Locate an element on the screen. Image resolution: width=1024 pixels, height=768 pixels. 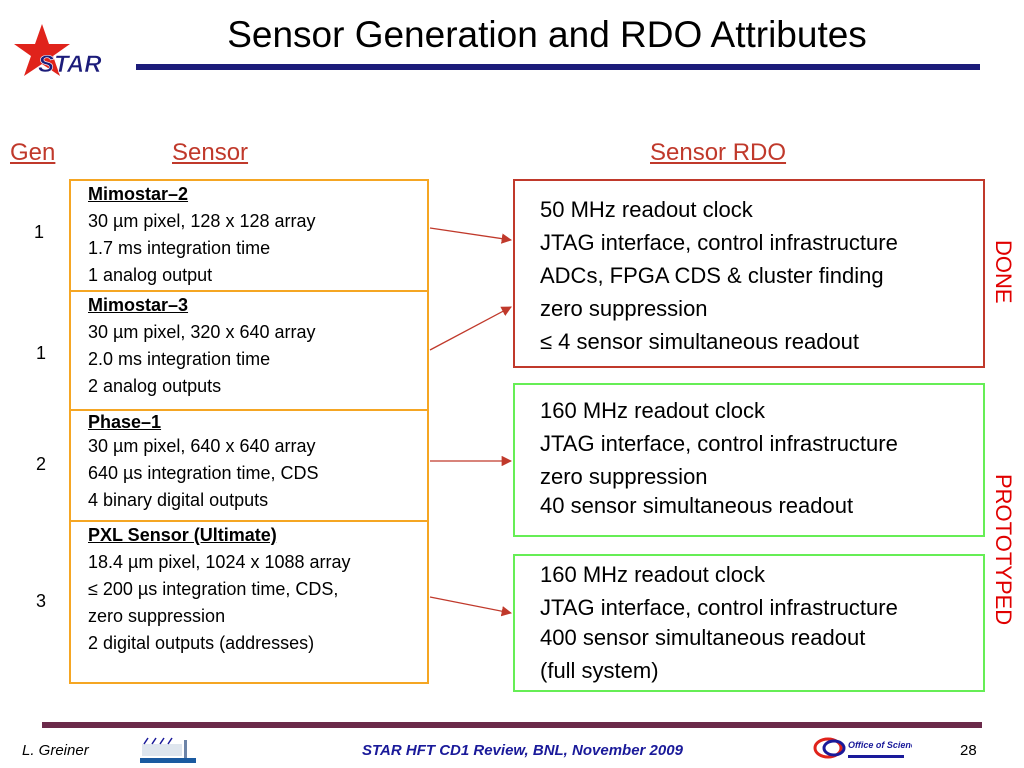
sensor-spec: ≤ 200 µs integration time, CDS, is located at coordinates (213, 589).